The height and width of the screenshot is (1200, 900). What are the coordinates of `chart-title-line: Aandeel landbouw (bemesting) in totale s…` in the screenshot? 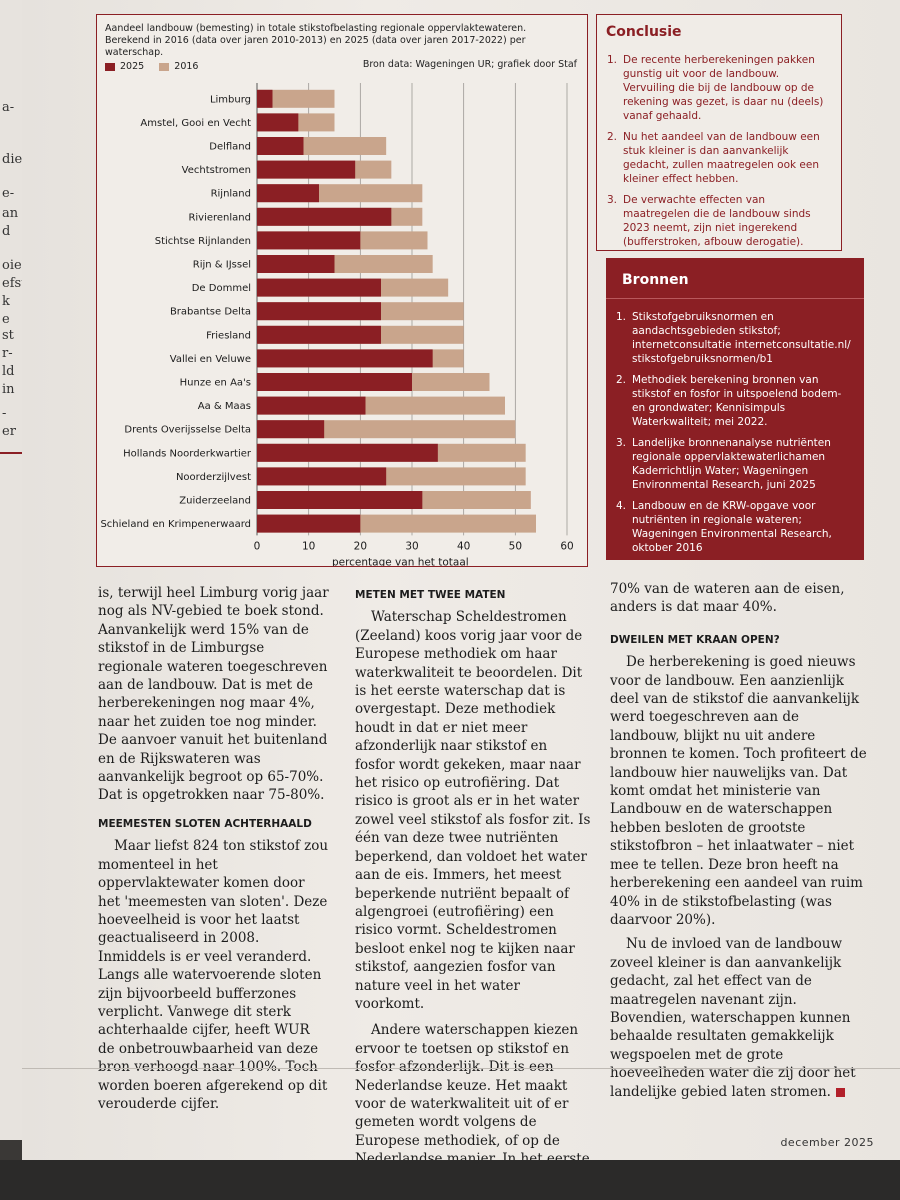 It's located at (316, 28).